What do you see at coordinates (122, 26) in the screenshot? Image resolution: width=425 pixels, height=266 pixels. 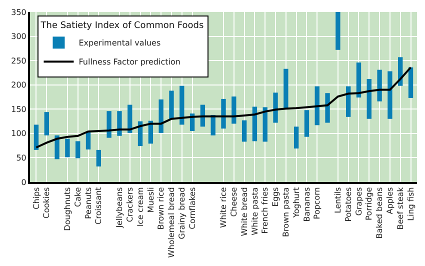 I see `legend-title: The Satiety Index of Common Foods` at bounding box center [122, 26].